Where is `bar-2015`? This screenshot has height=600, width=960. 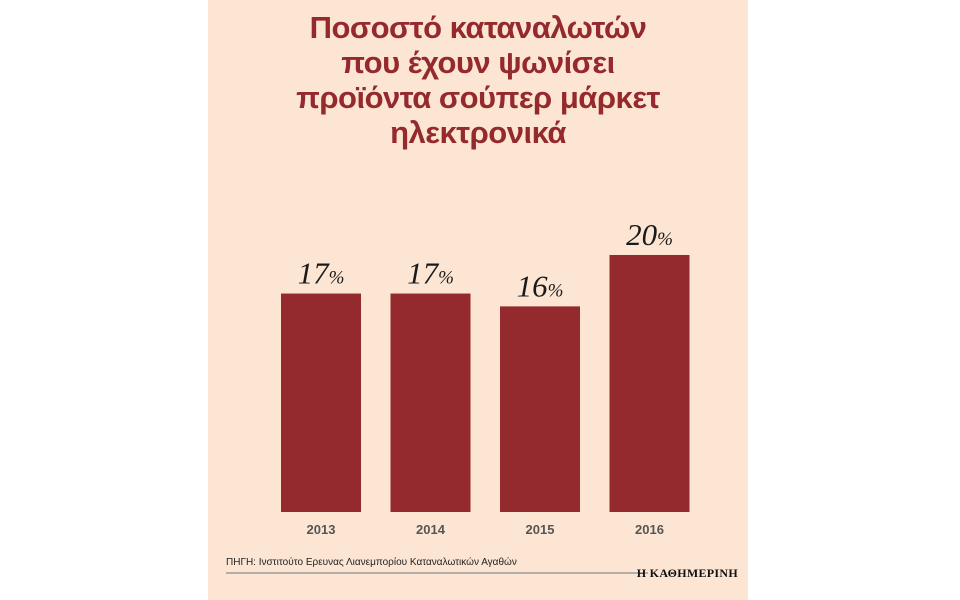
bar-2015 is located at coordinates (540, 409).